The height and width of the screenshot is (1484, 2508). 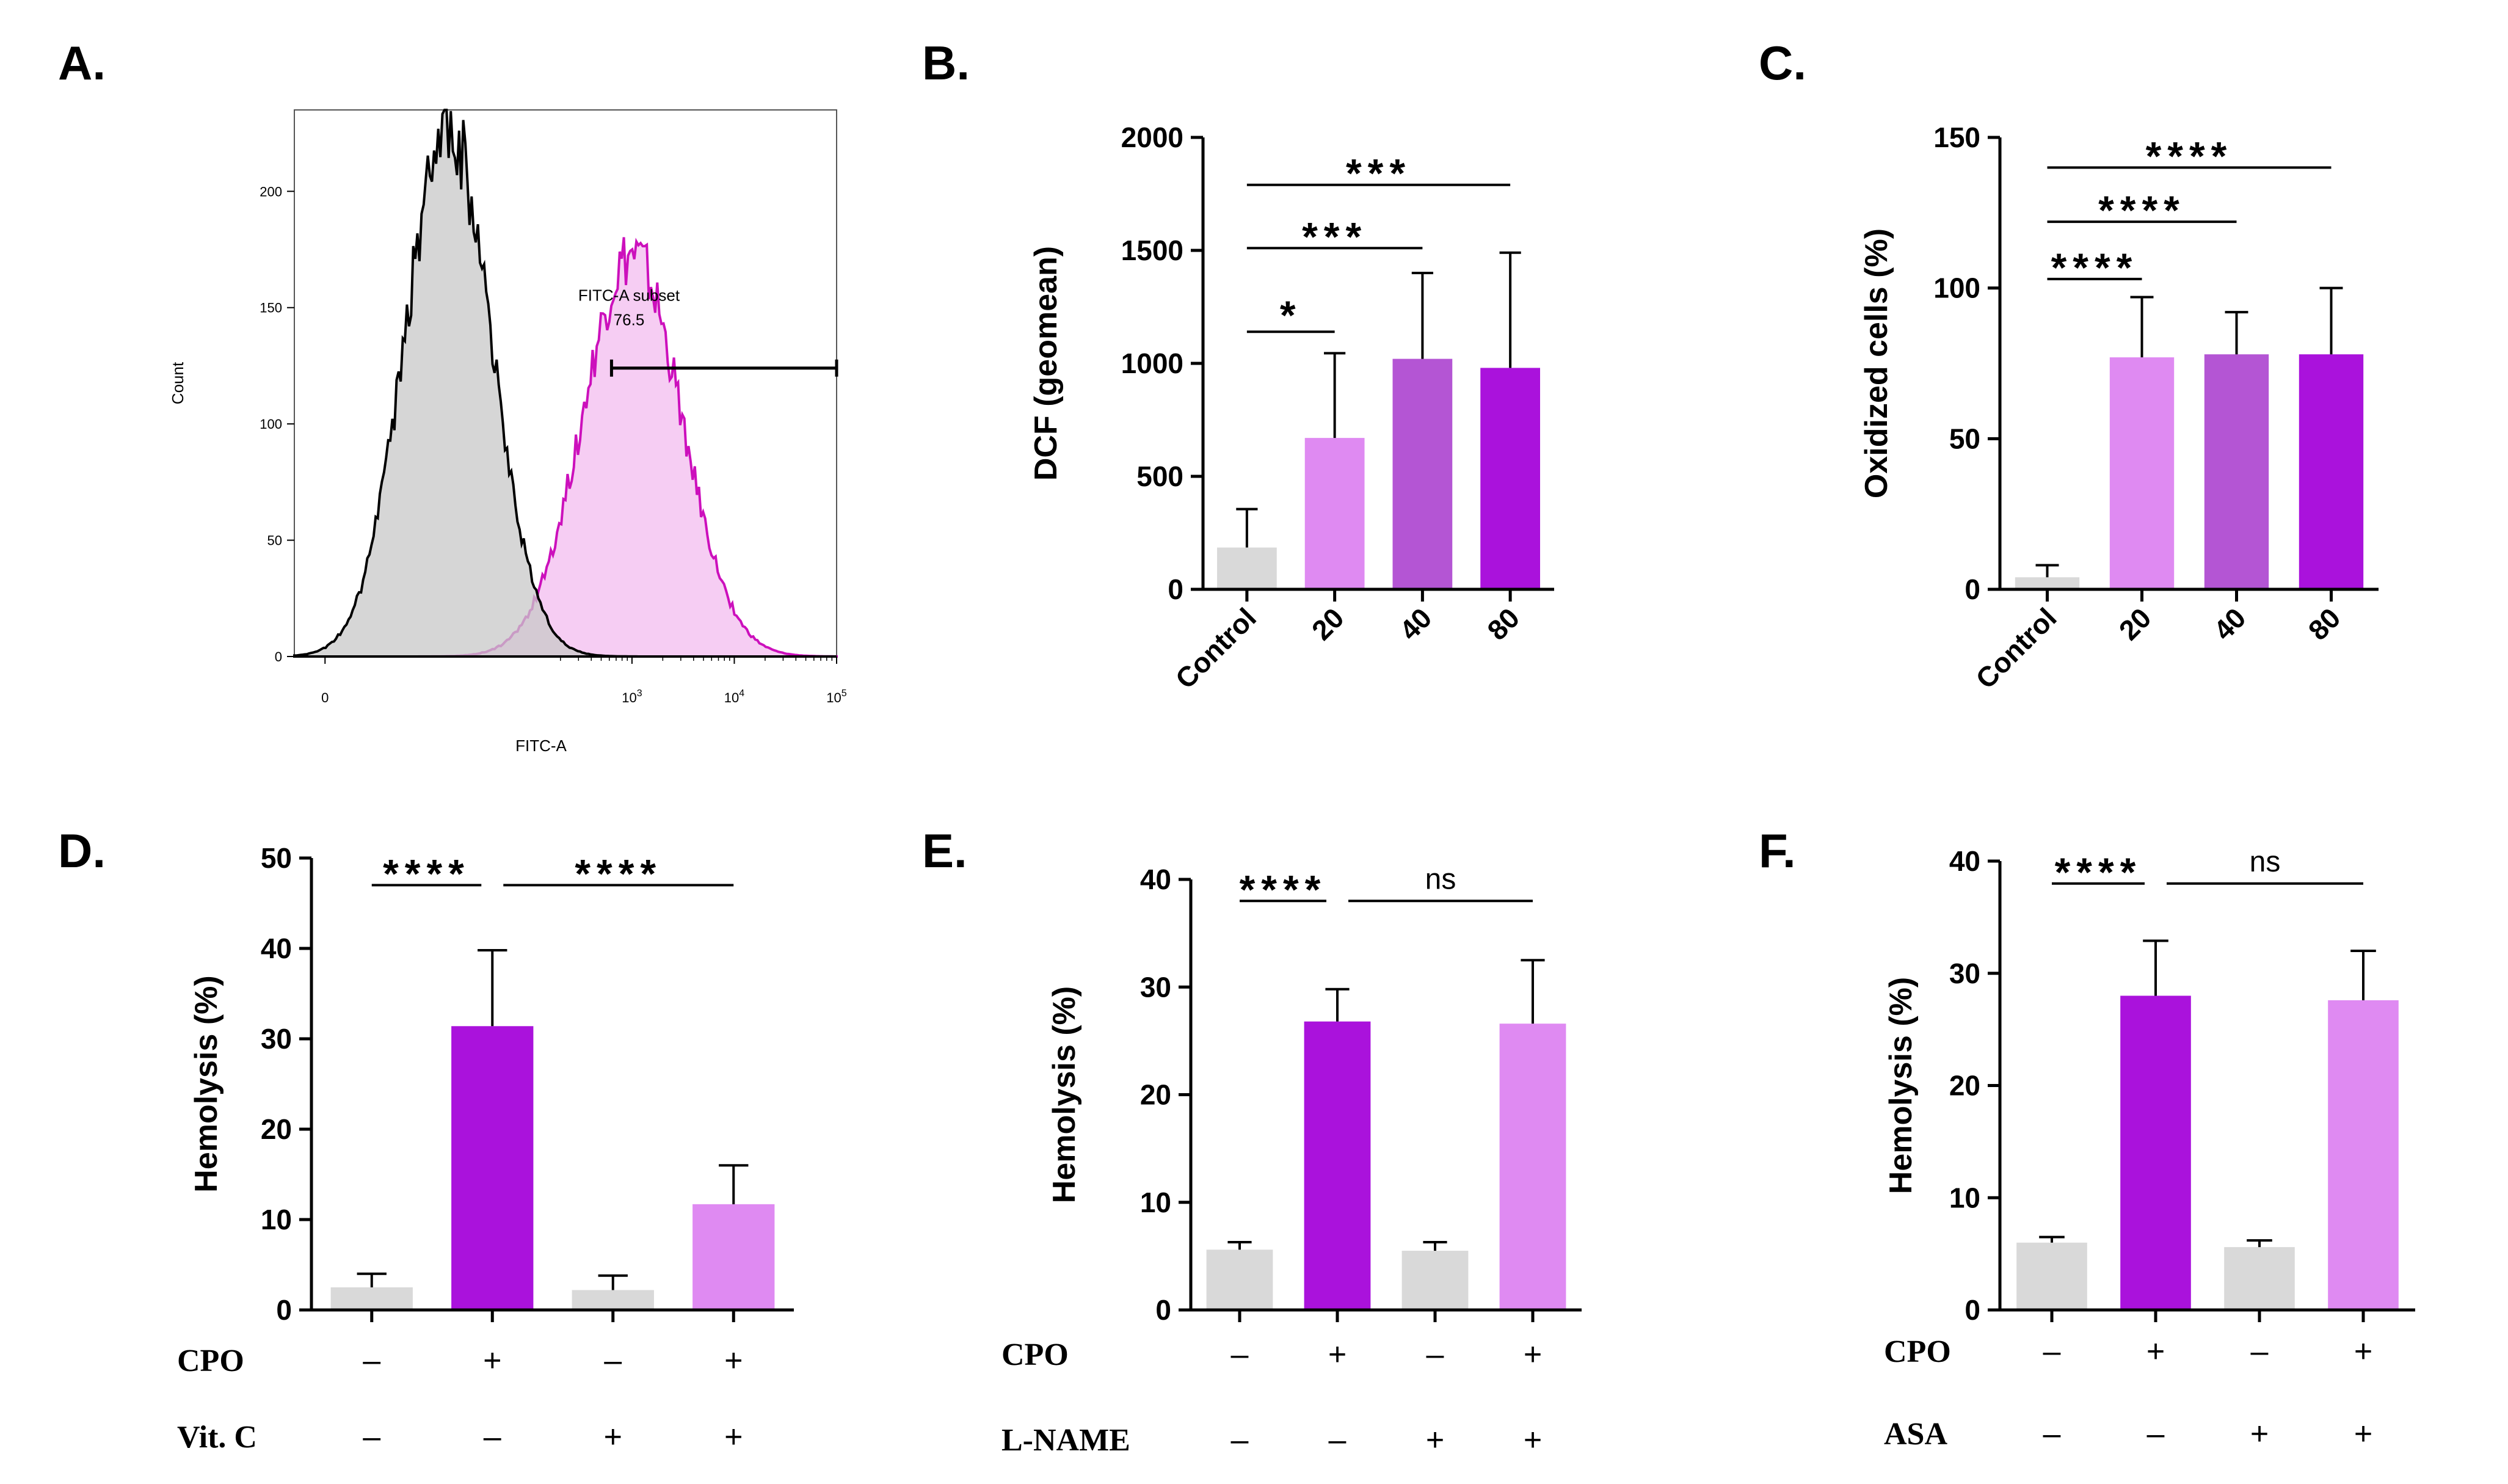 I want to click on x-tick-label: 10³, so click(x=632, y=696).